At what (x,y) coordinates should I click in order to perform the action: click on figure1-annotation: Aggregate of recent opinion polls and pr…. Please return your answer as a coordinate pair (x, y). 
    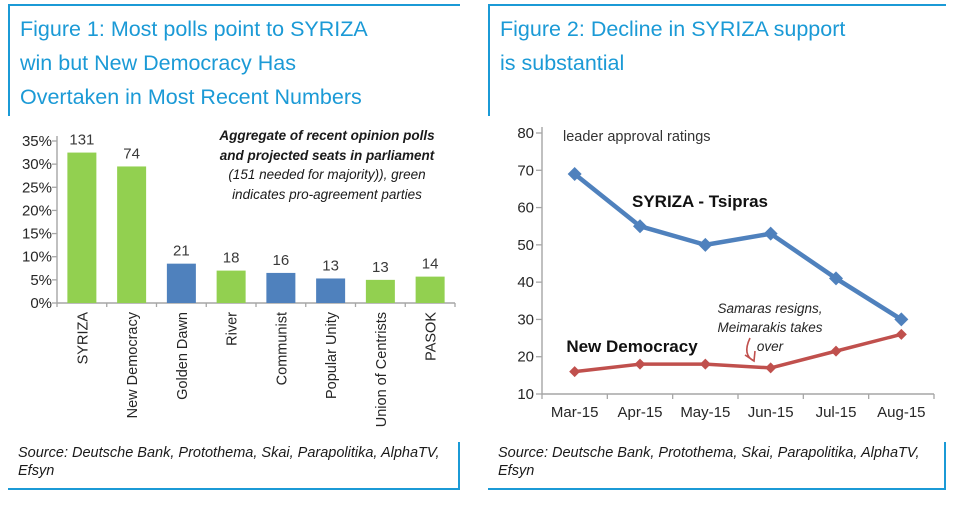
    Looking at the image, I should click on (327, 165).